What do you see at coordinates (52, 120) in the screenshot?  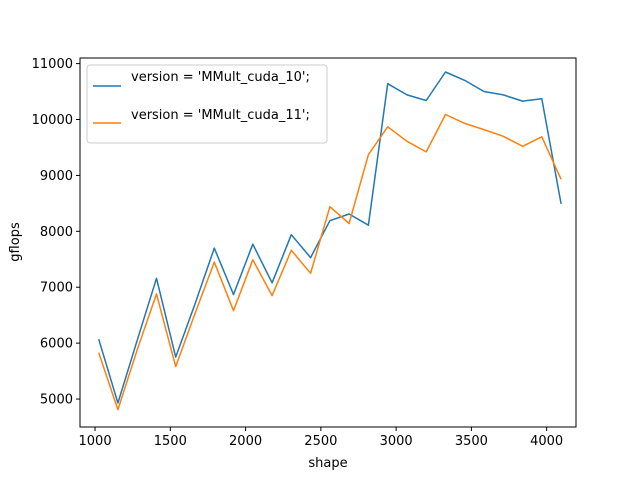 I see `y-tick-label: 10000` at bounding box center [52, 120].